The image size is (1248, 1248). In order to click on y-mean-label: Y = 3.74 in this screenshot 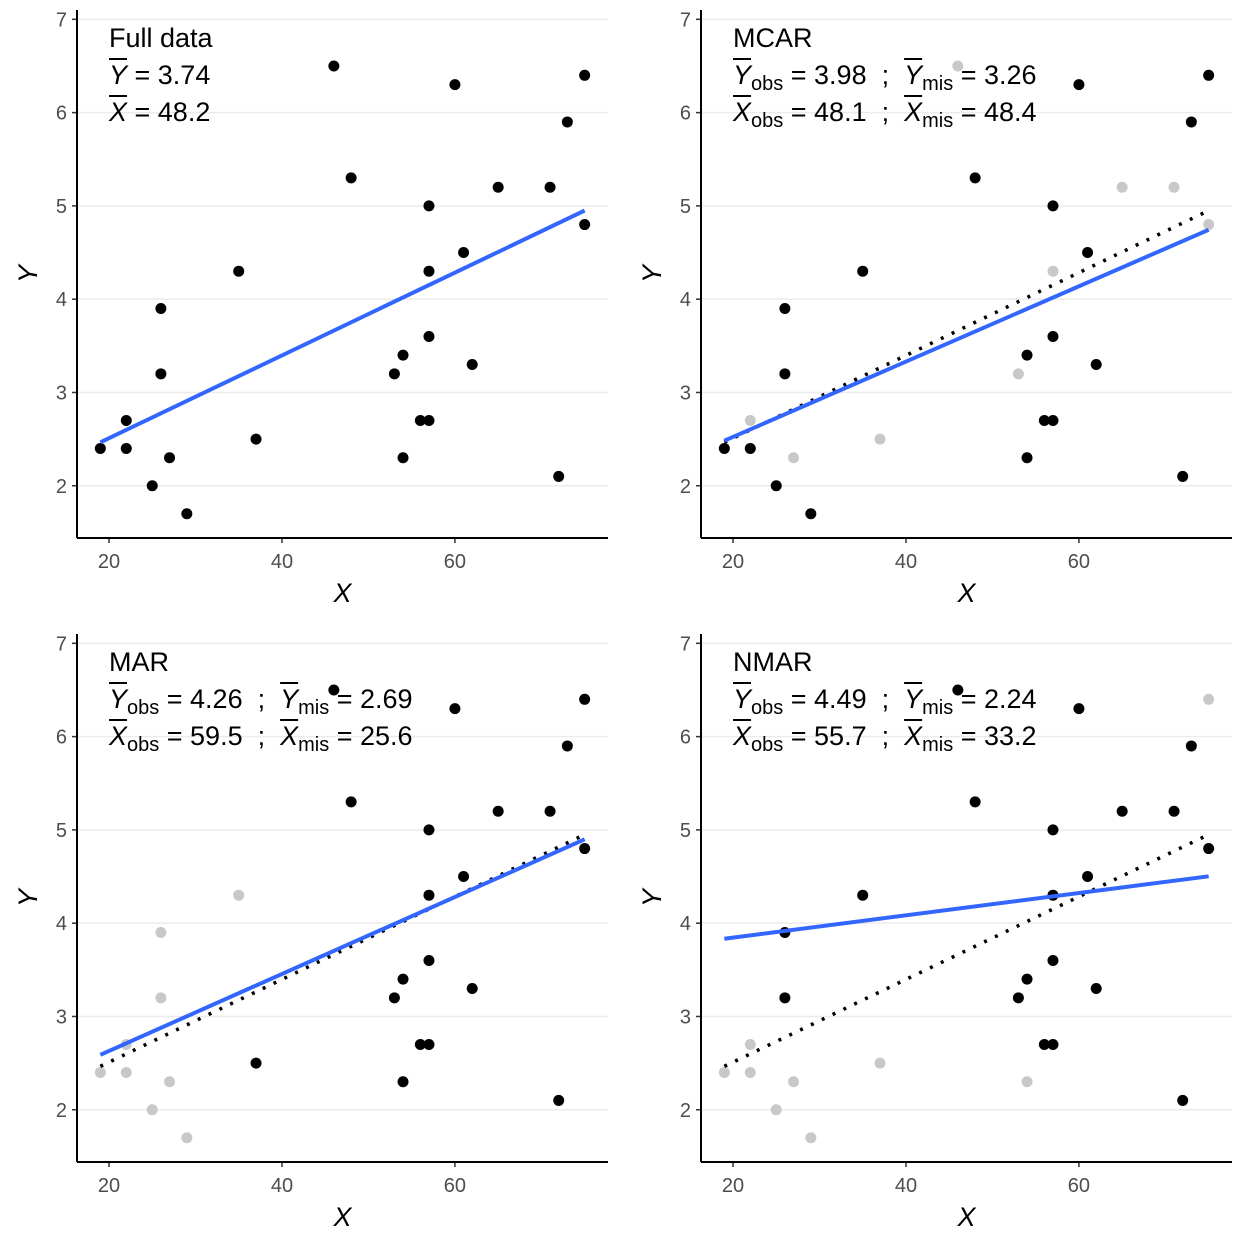, I will do `click(160, 75)`.